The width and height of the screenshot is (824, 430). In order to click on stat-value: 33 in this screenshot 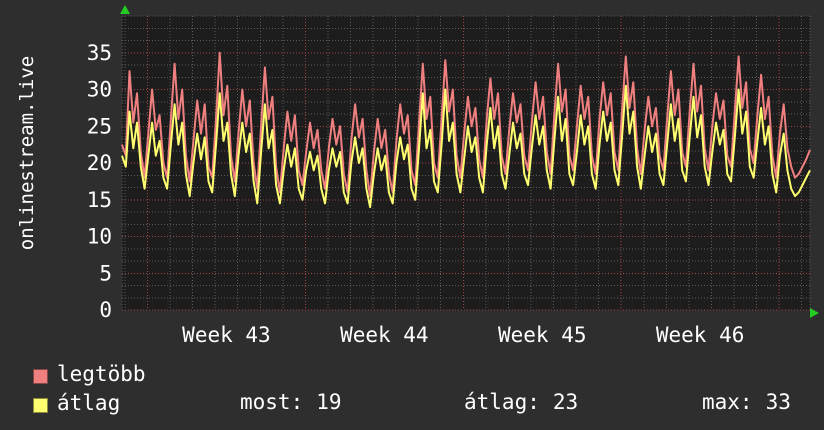, I will do `click(778, 402)`.